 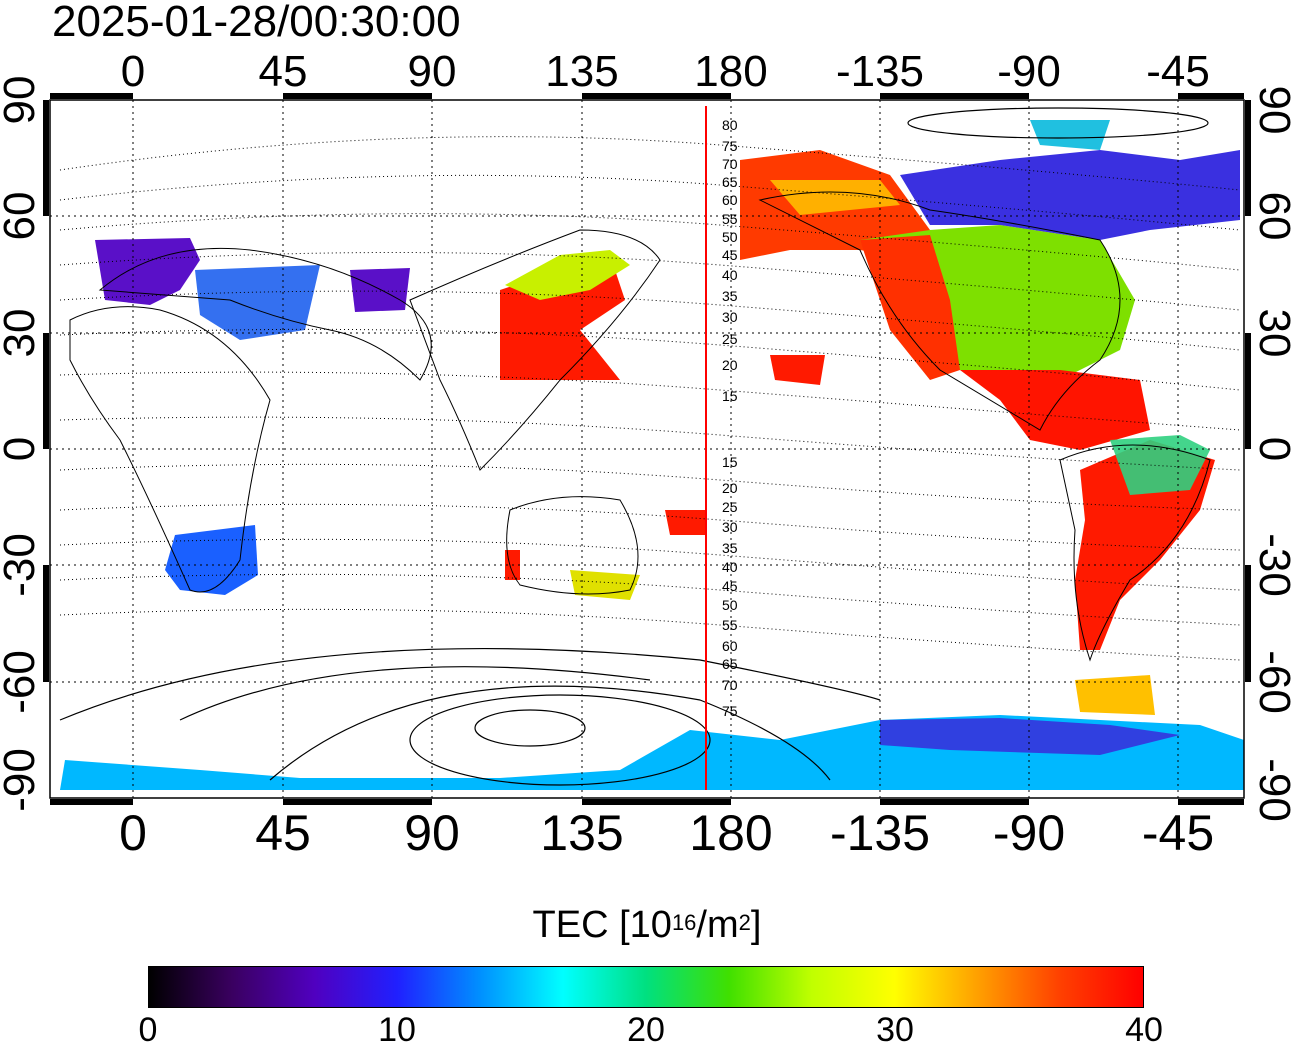 I want to click on colorbar-tick-label: 0, so click(x=148, y=1030).